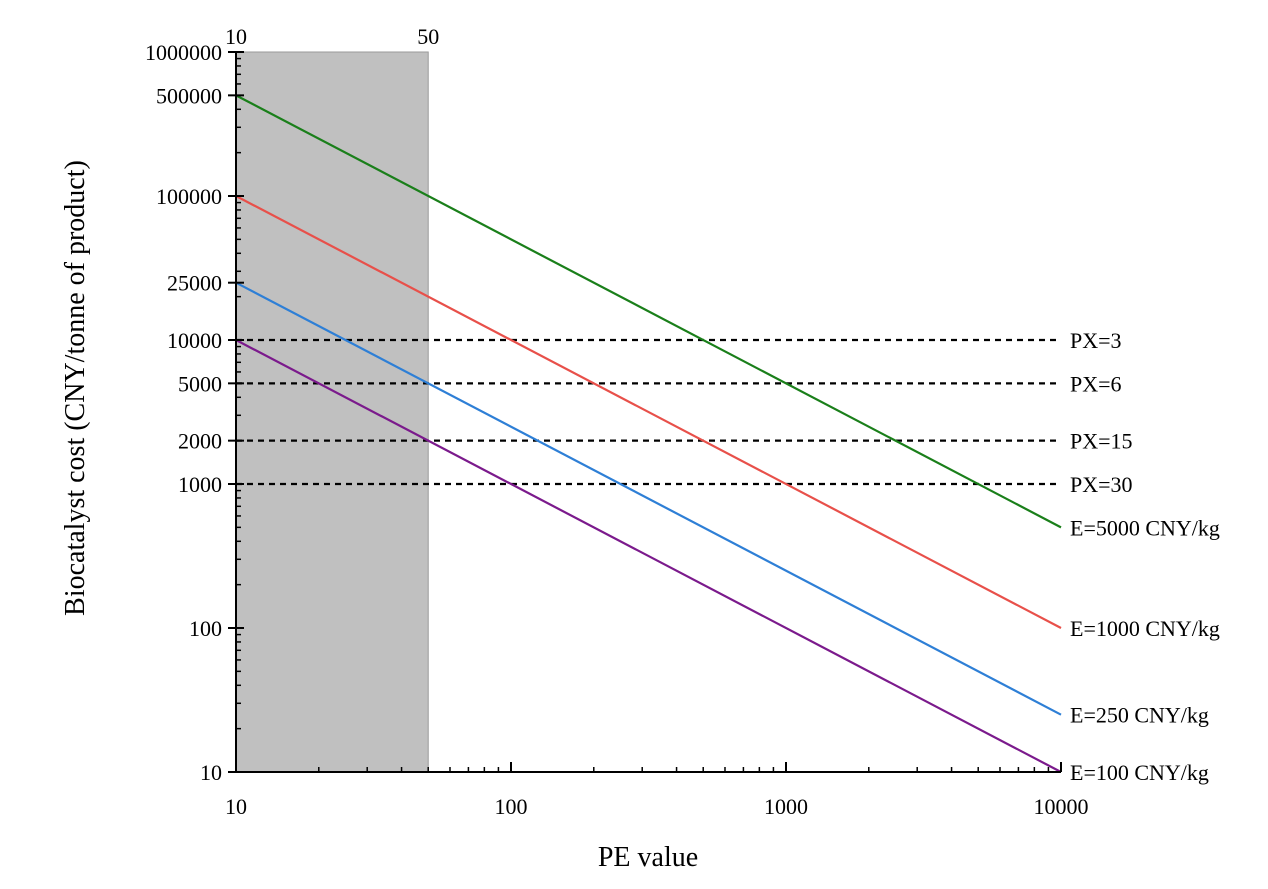 Image resolution: width=1268 pixels, height=889 pixels. Describe the element at coordinates (1096, 340) in the screenshot. I see `reference-line-label-1: PX=3` at that location.